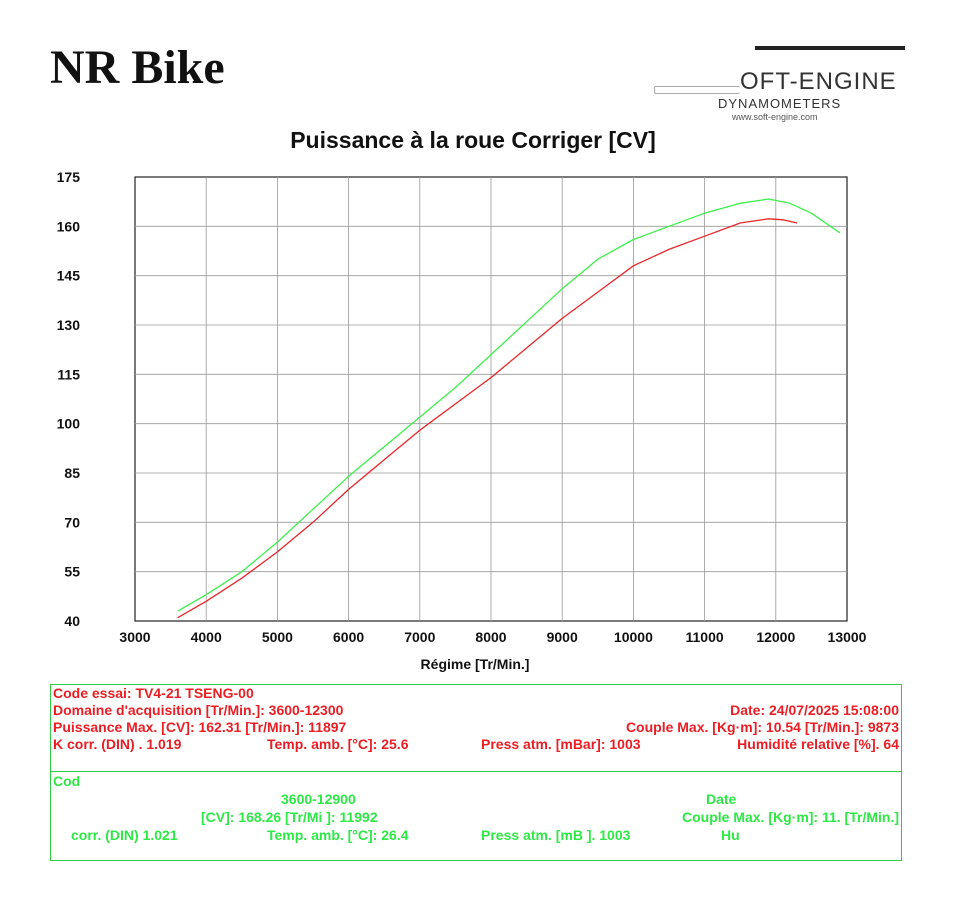 This screenshot has height=907, width=956. Describe the element at coordinates (72, 522) in the screenshot. I see `y-tick-label: 70` at that location.